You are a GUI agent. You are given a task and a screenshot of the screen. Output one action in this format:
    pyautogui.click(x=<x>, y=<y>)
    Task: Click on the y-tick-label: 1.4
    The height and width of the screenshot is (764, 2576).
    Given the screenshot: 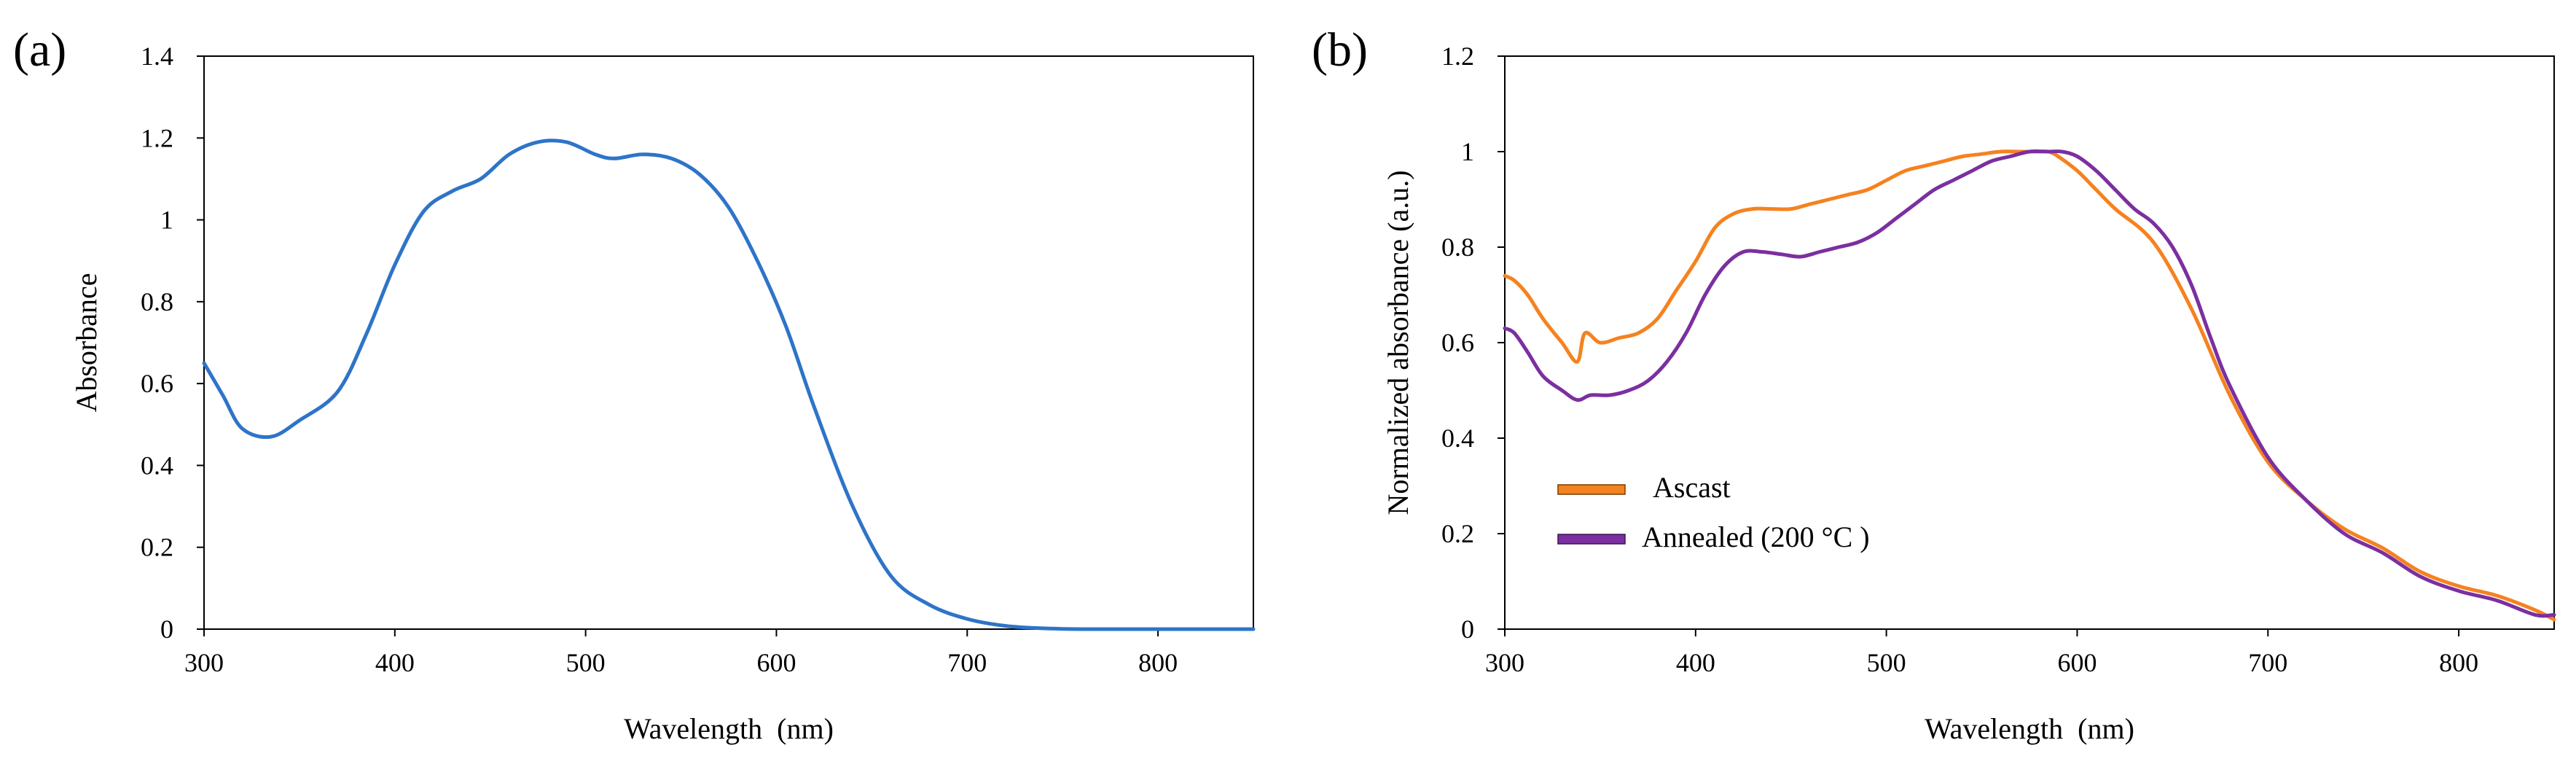 What is the action you would take?
    pyautogui.click(x=157, y=57)
    